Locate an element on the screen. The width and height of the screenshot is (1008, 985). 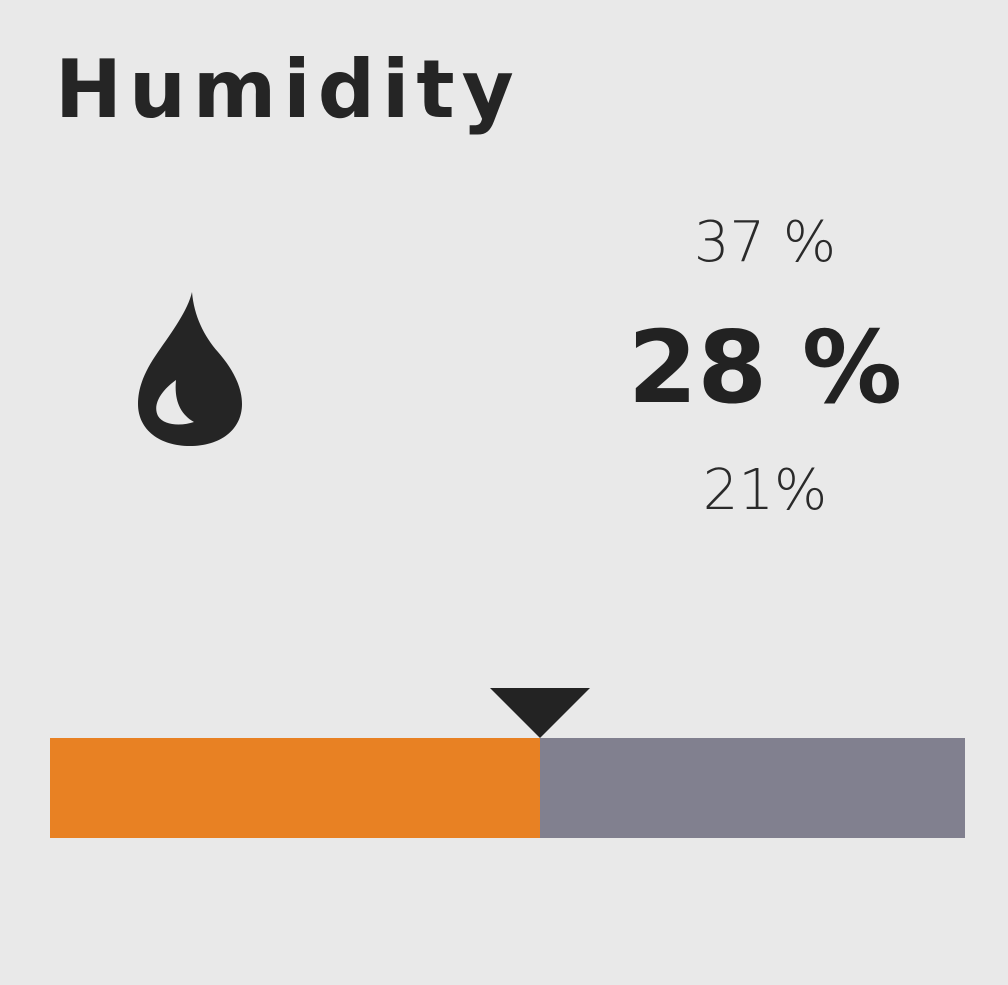
humidity-max-value: 37 % is located at coordinates (765, 242).